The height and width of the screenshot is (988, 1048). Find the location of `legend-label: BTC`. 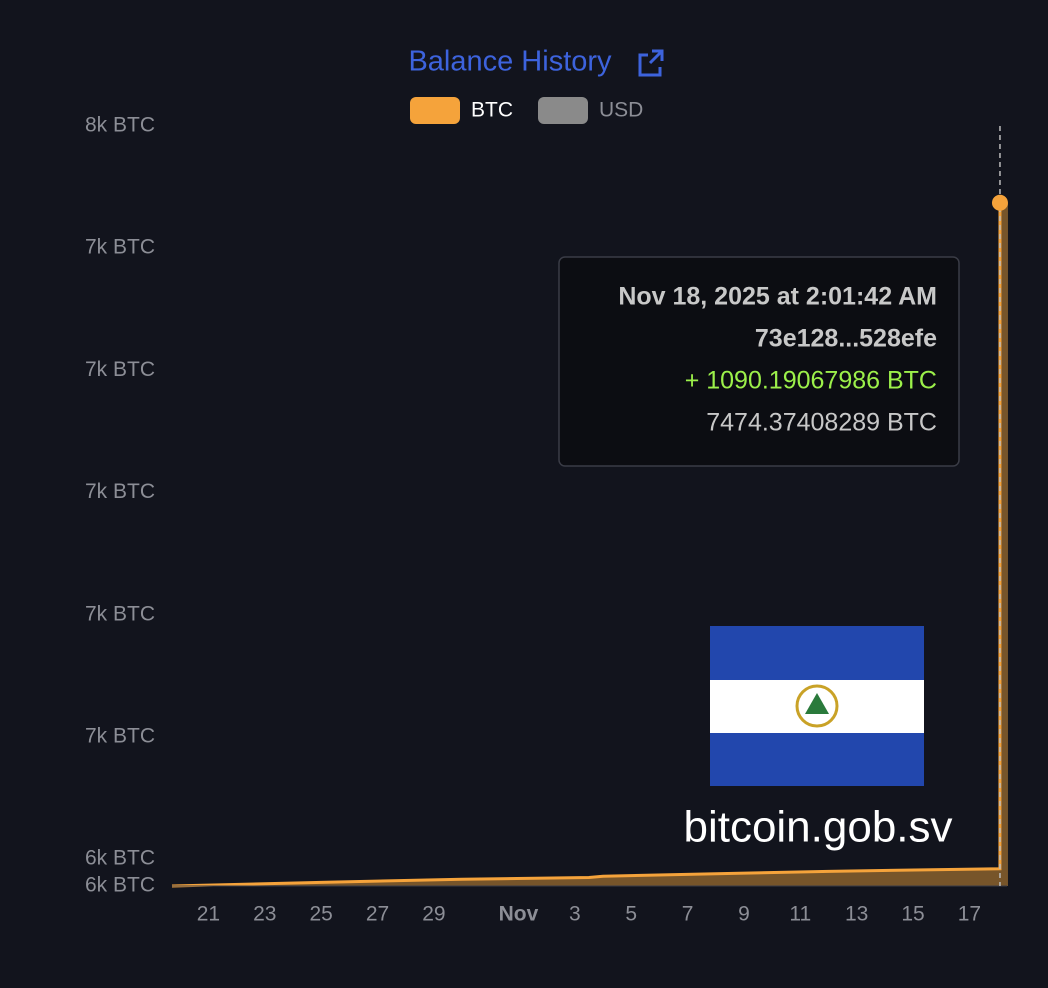

legend-label: BTC is located at coordinates (492, 110).